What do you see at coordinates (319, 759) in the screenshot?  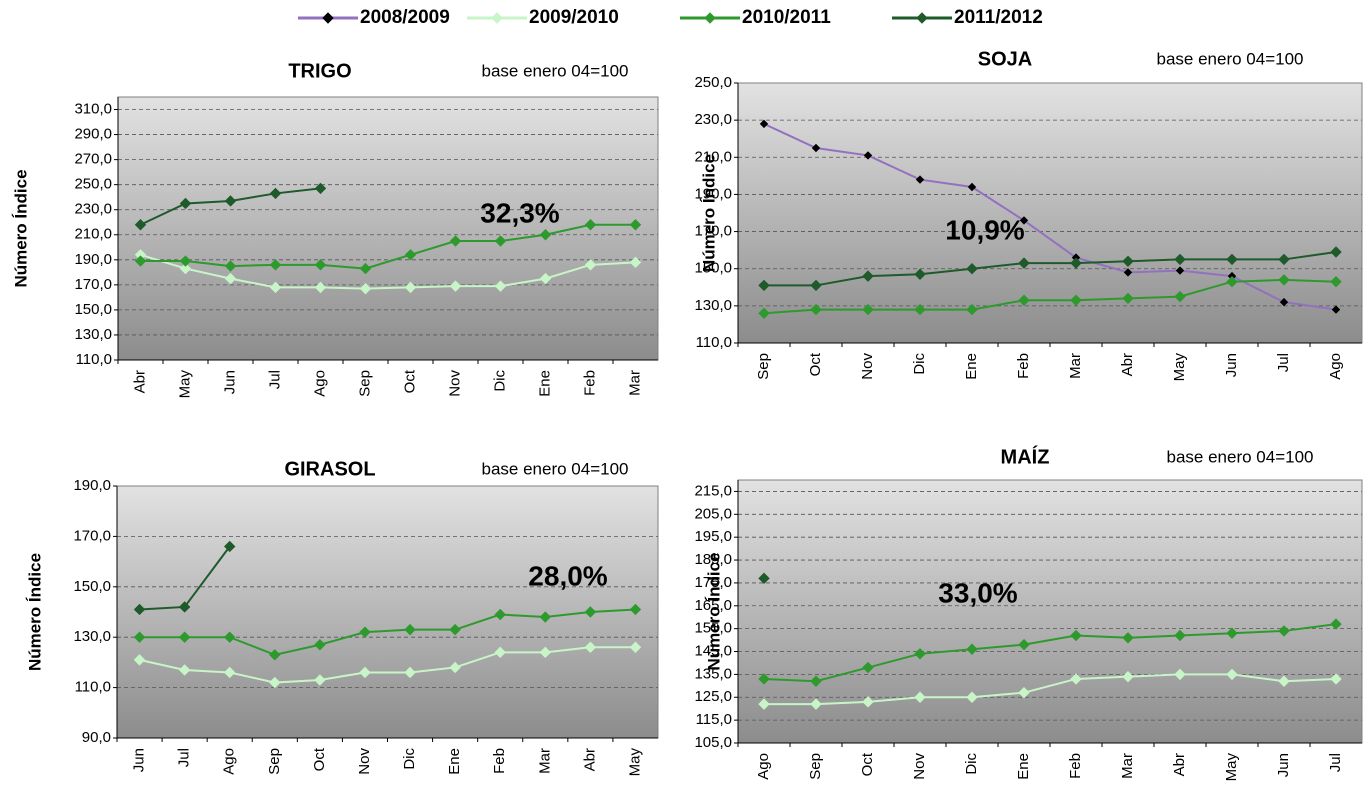 I see `x-tick-label: Oct` at bounding box center [319, 759].